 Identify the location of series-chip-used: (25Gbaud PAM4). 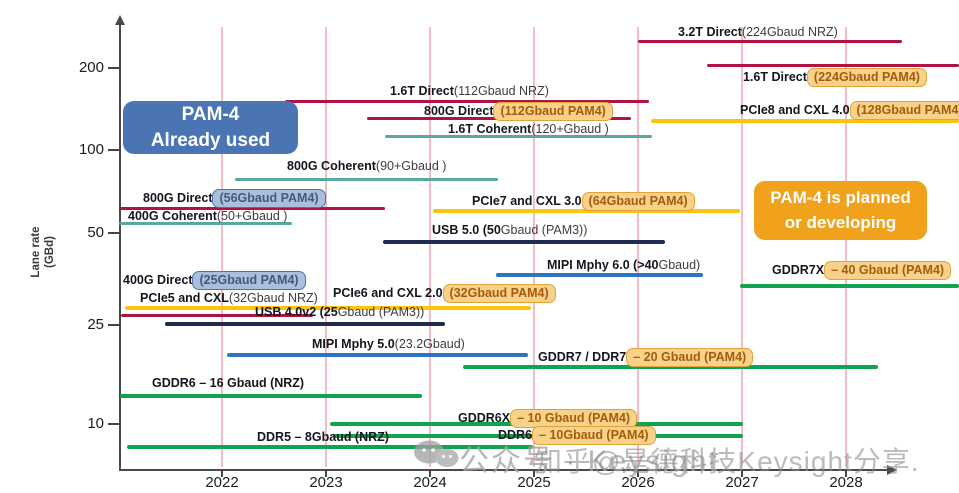
(249, 280).